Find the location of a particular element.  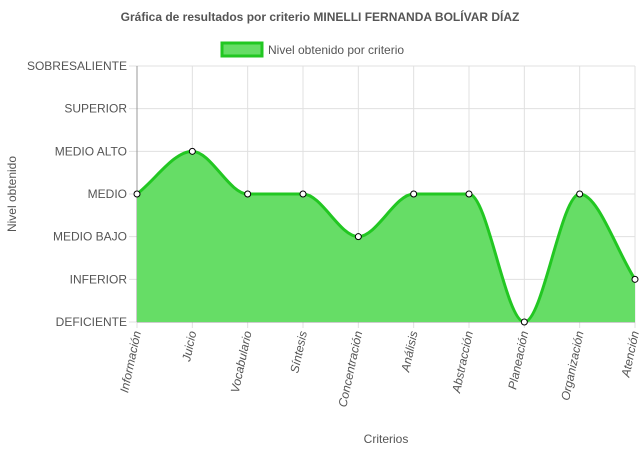

data-point-síntesis is located at coordinates (303, 194).